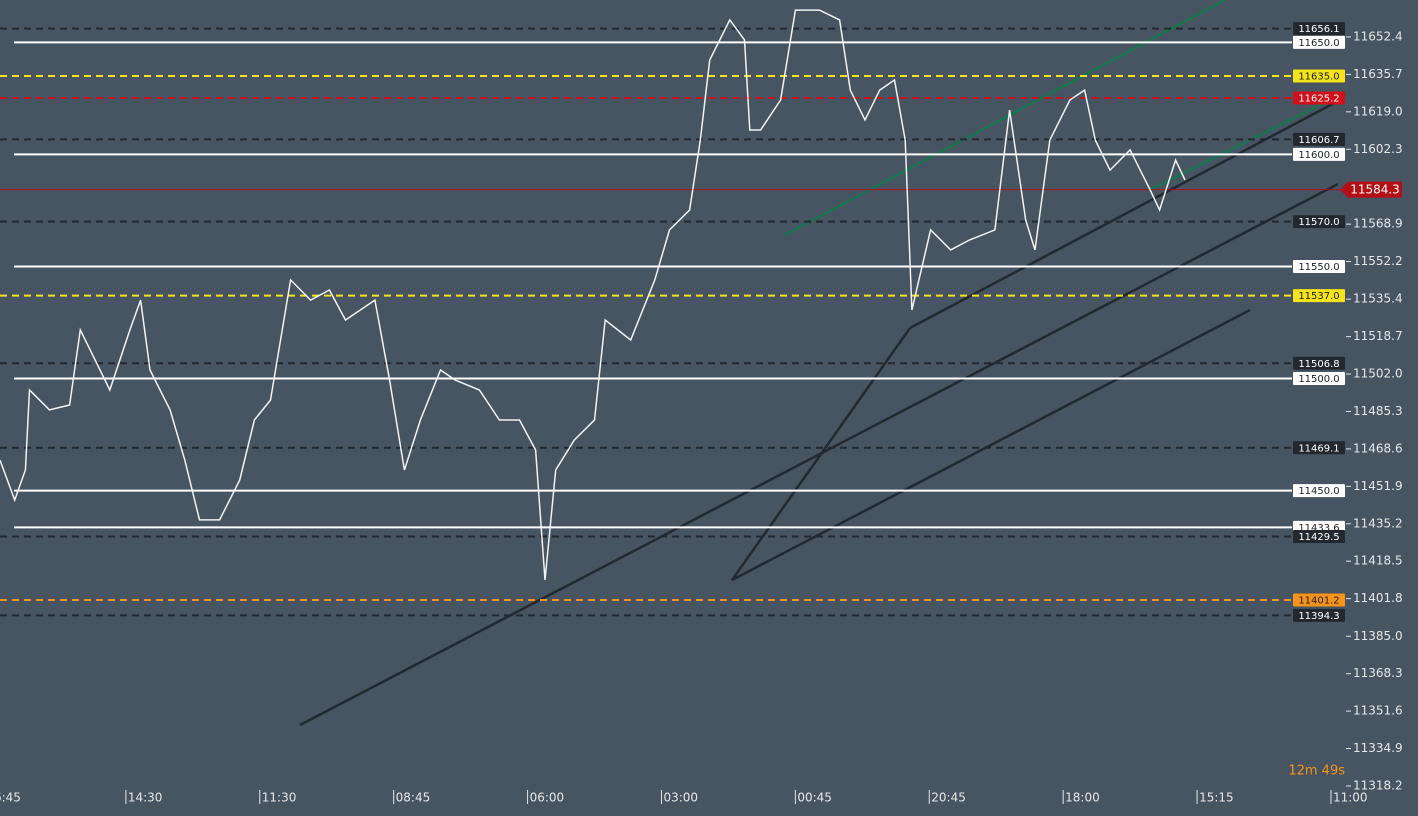 This screenshot has height=816, width=1418. Describe the element at coordinates (10, 798) in the screenshot. I see `x-tick-label: 6:45` at that location.